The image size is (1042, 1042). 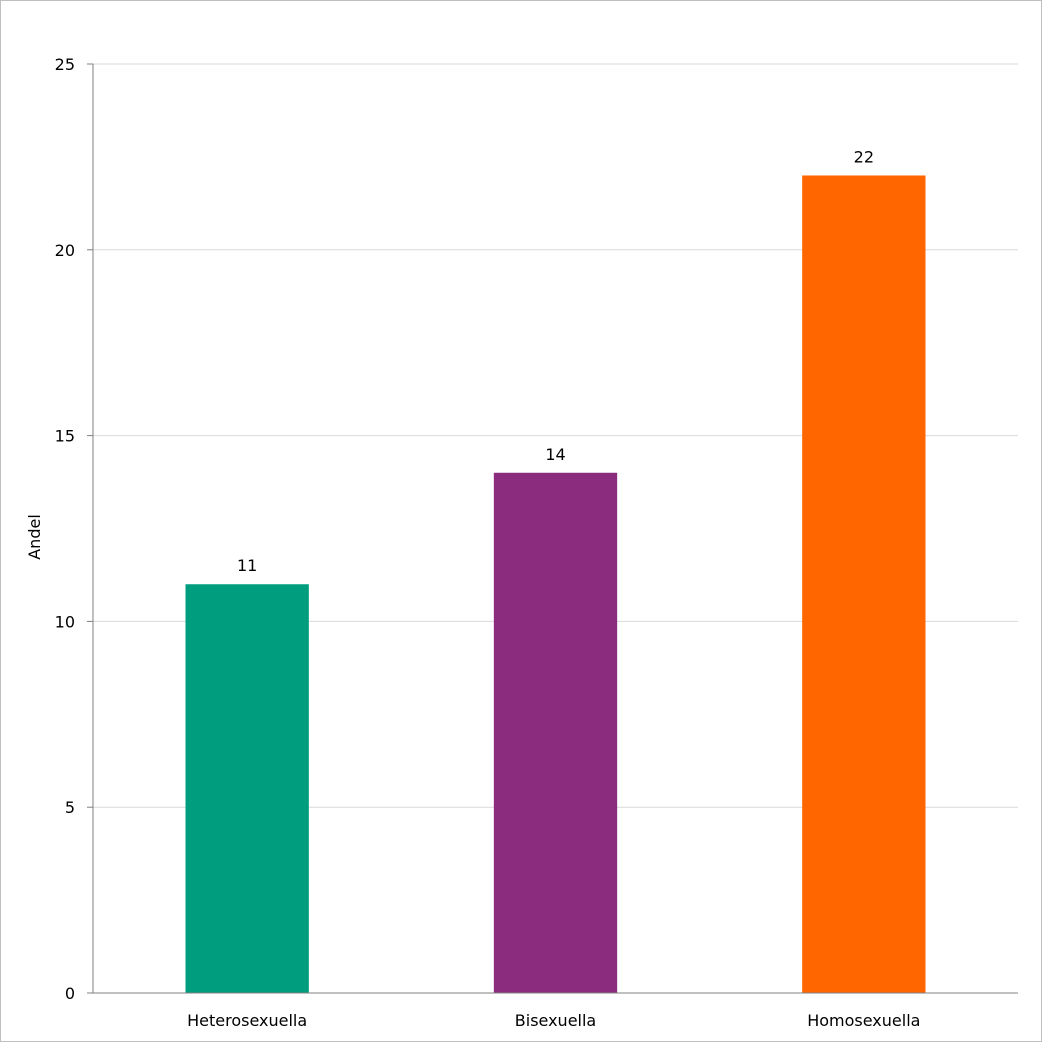 What do you see at coordinates (864, 584) in the screenshot?
I see `bar-homosexuella` at bounding box center [864, 584].